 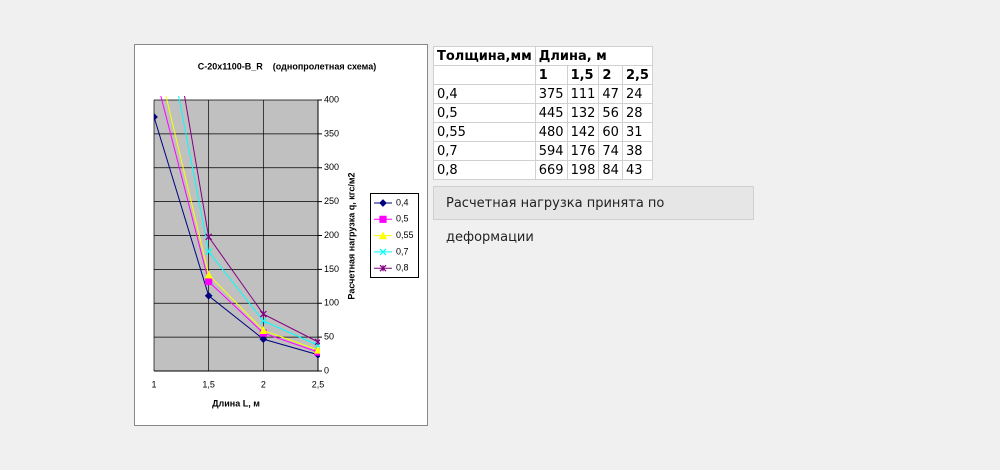 What do you see at coordinates (331, 303) in the screenshot?
I see `y-tick-label: 100` at bounding box center [331, 303].